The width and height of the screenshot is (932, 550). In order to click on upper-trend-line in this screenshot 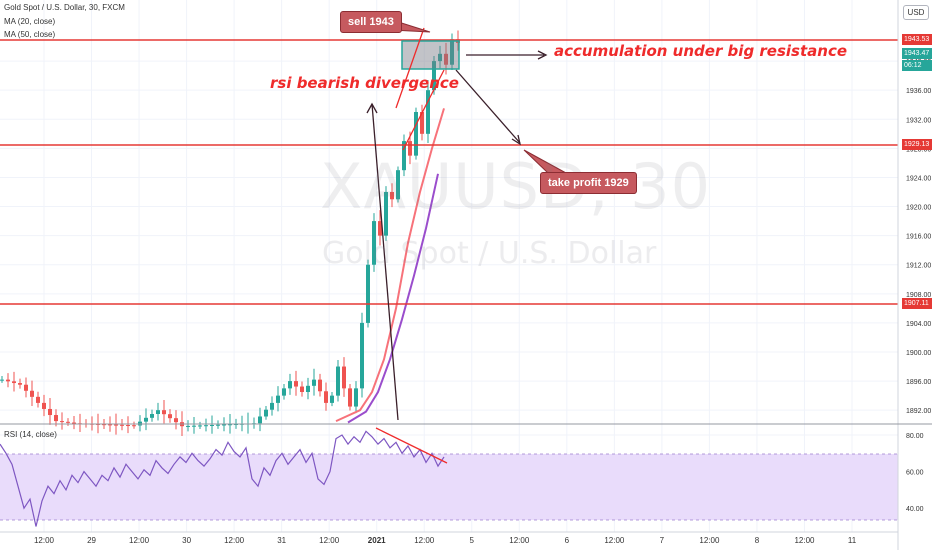, I will do `click(410, 68)`.